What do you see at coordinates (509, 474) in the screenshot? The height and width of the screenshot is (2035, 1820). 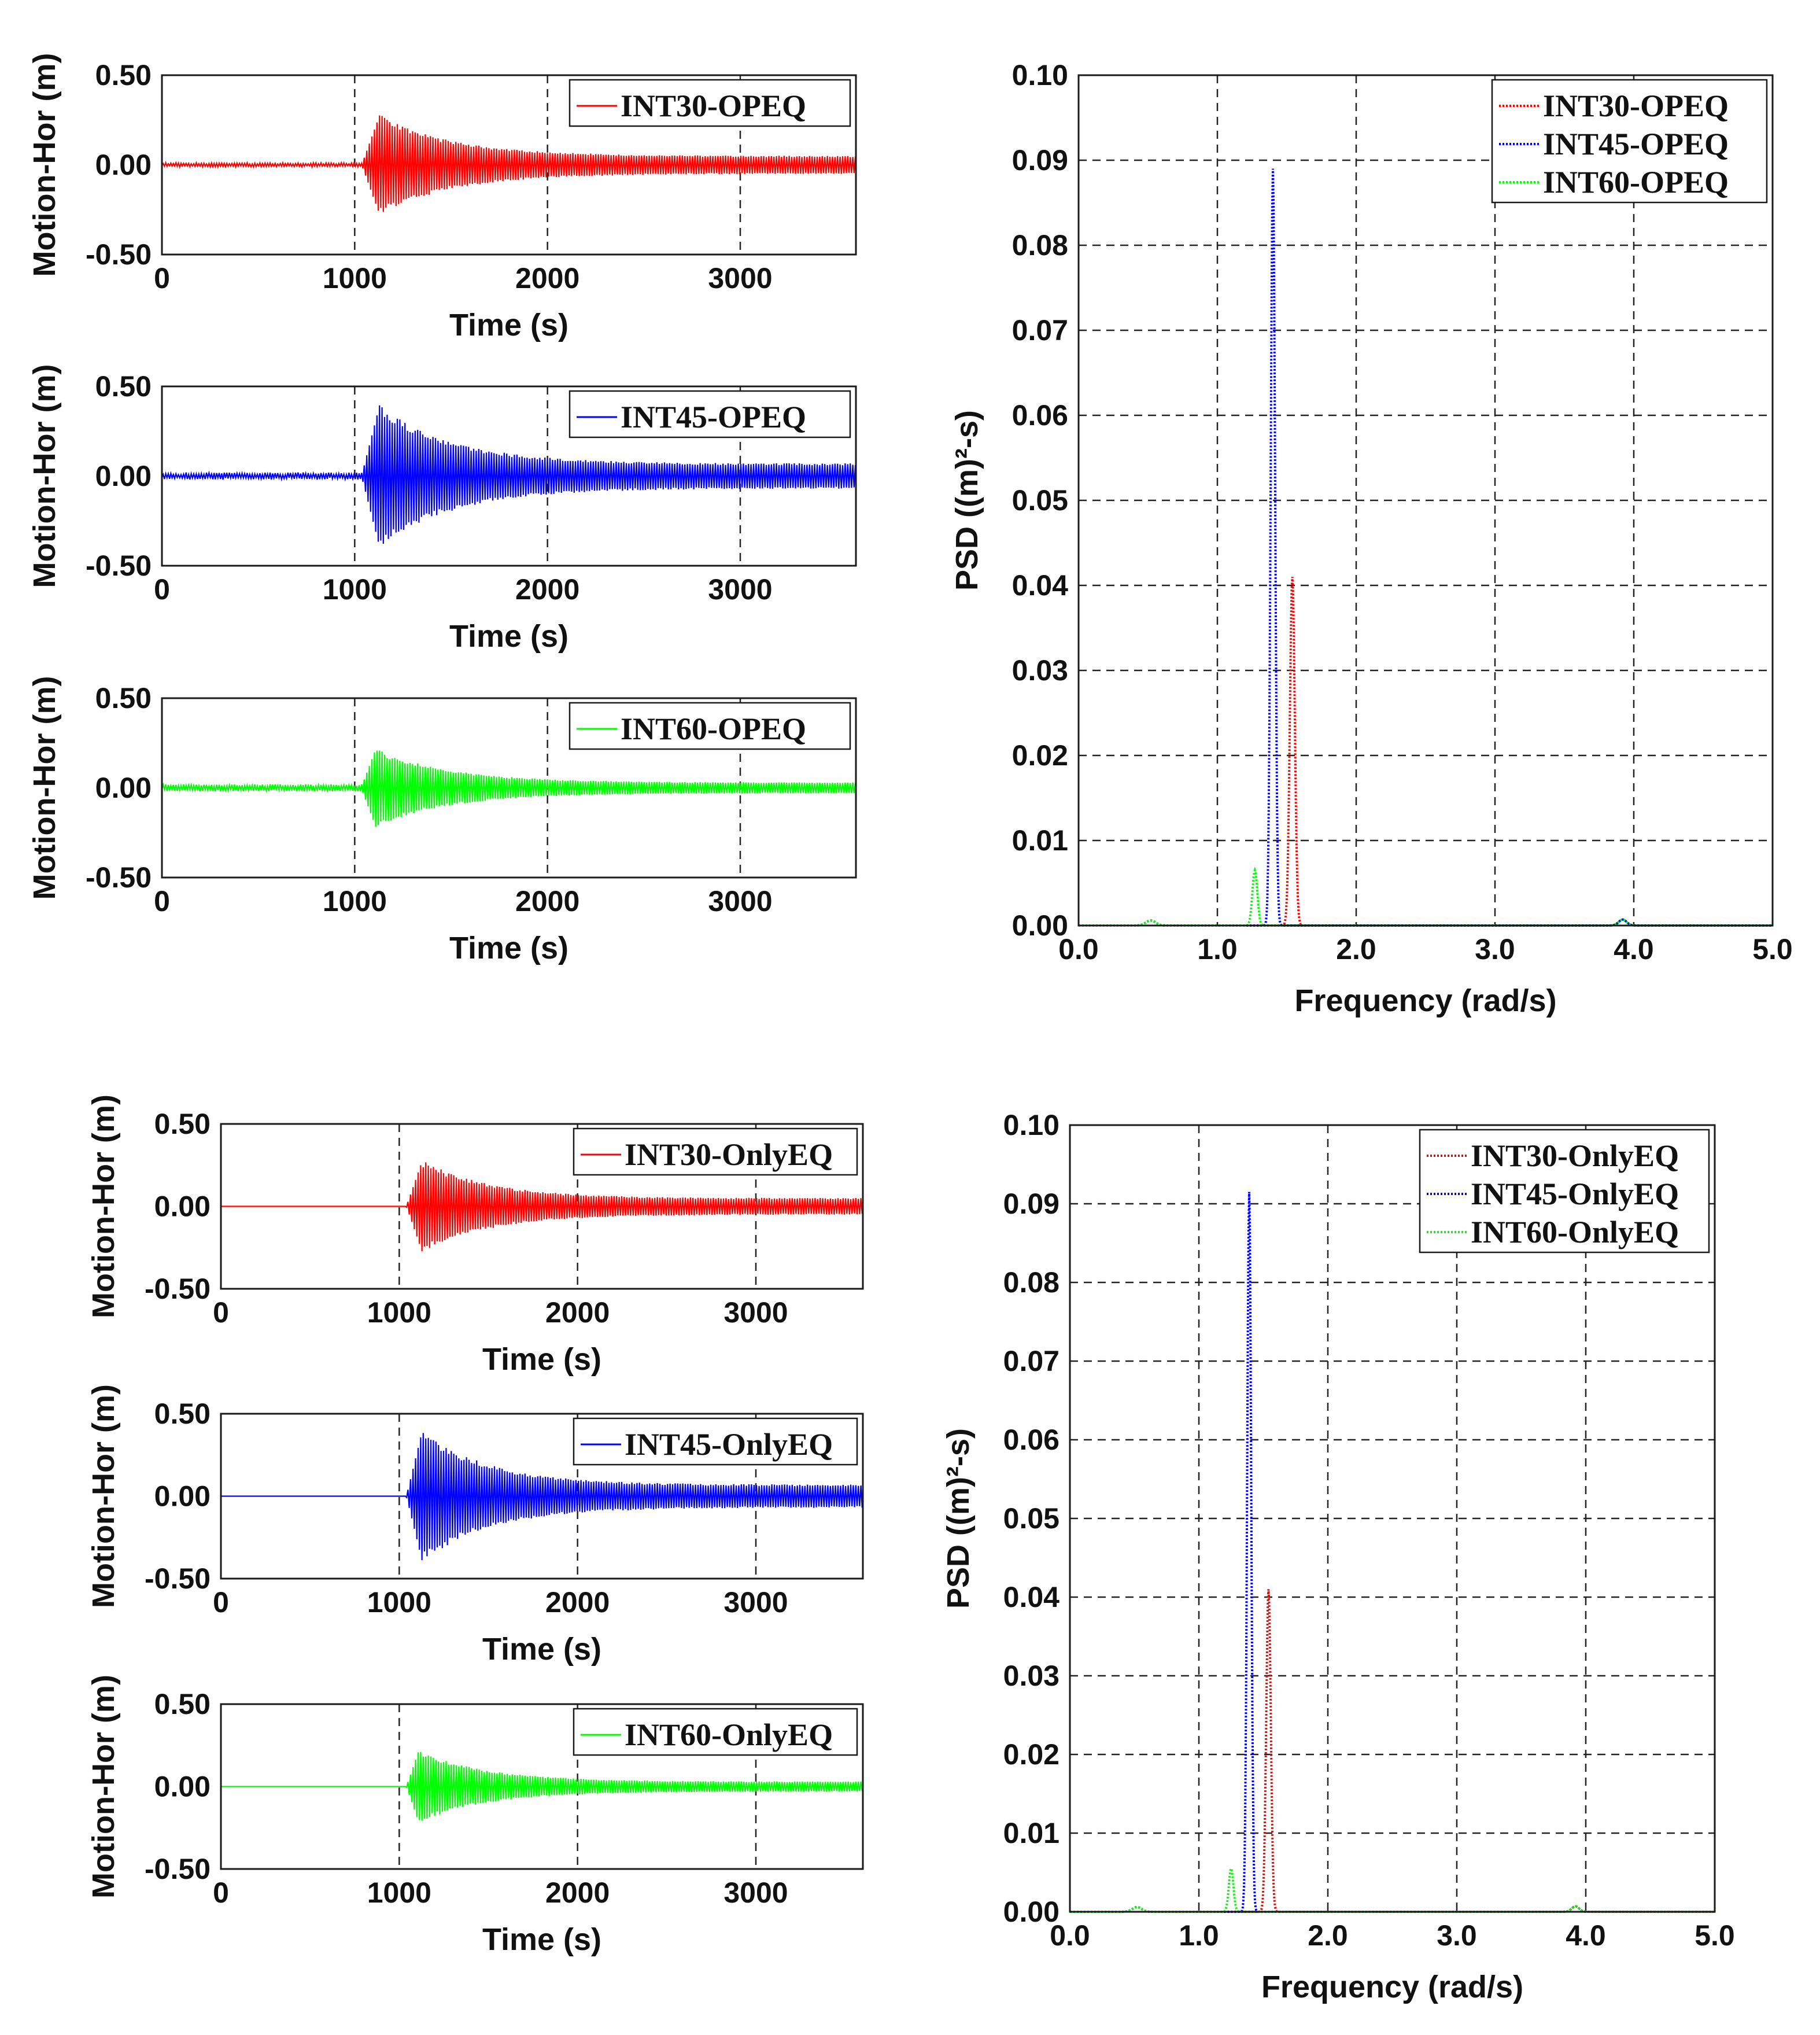 I see `series-line-INT45-OPEQ` at bounding box center [509, 474].